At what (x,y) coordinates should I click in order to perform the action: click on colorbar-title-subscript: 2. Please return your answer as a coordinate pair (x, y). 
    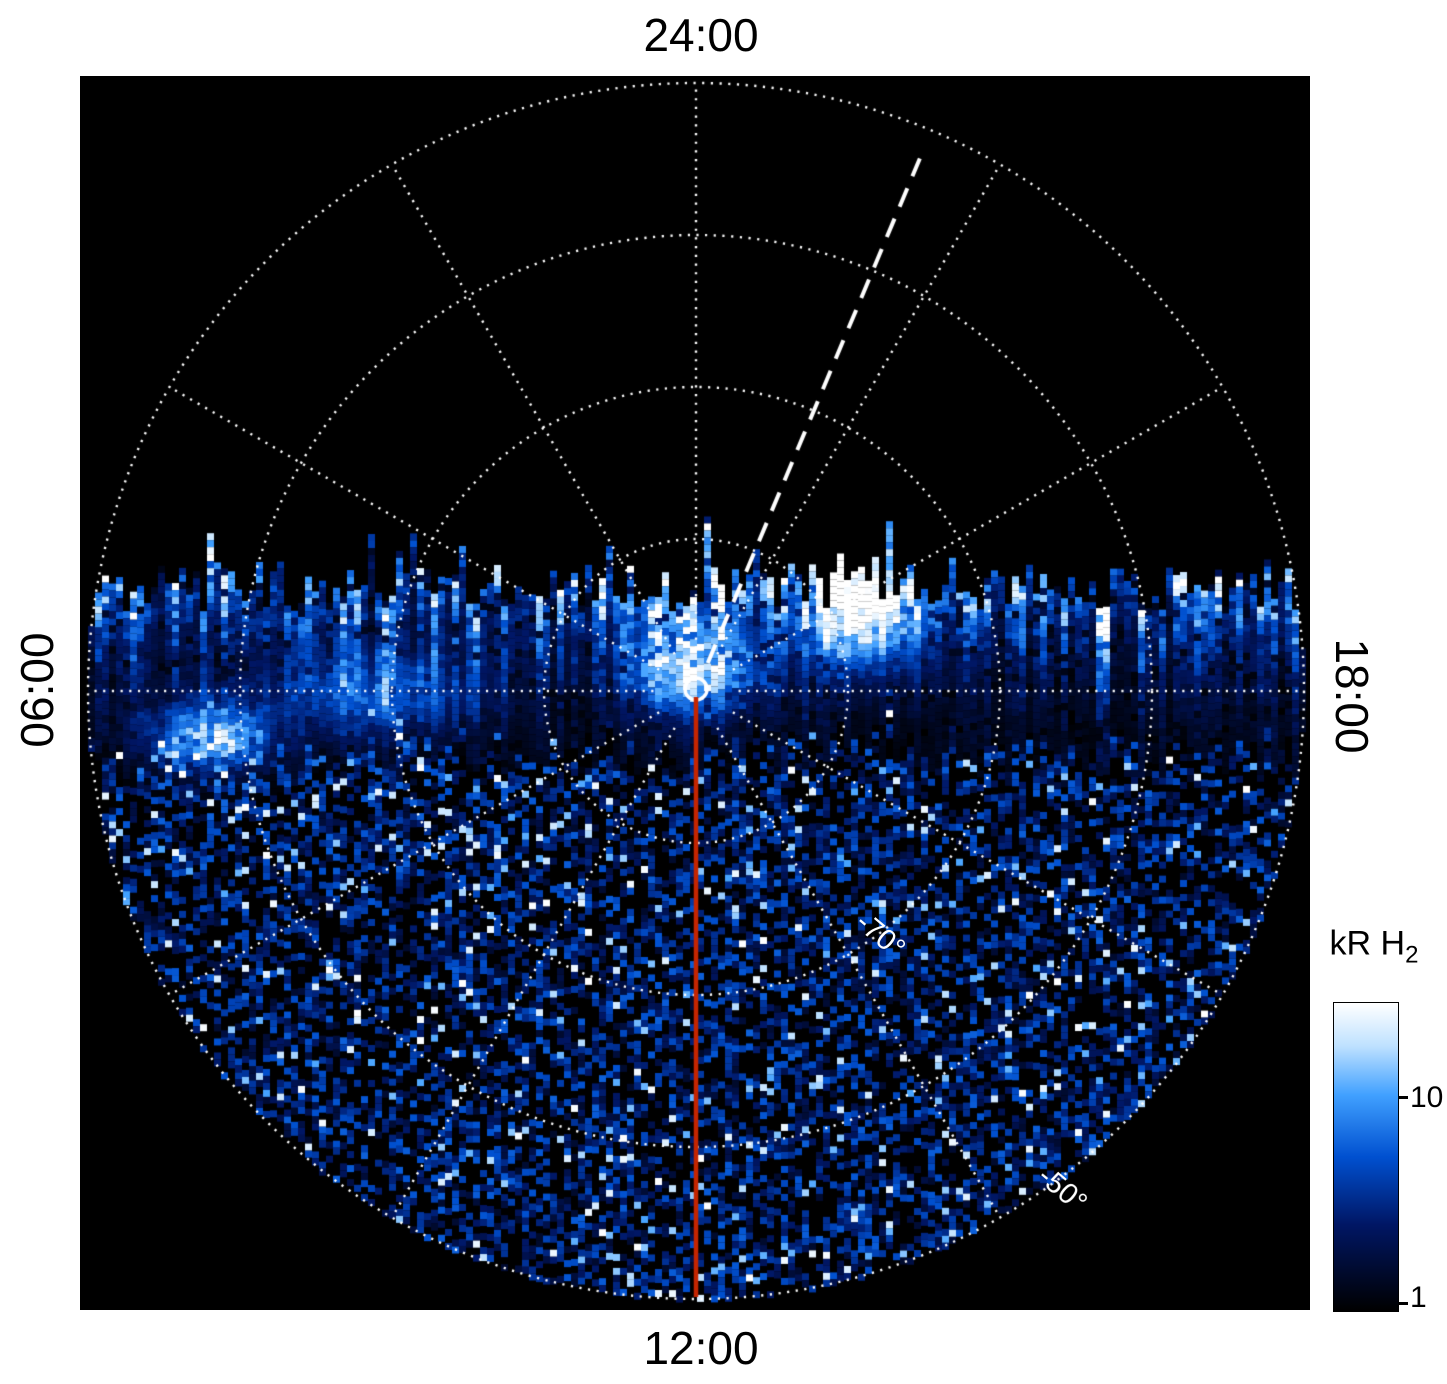
    Looking at the image, I should click on (1412, 955).